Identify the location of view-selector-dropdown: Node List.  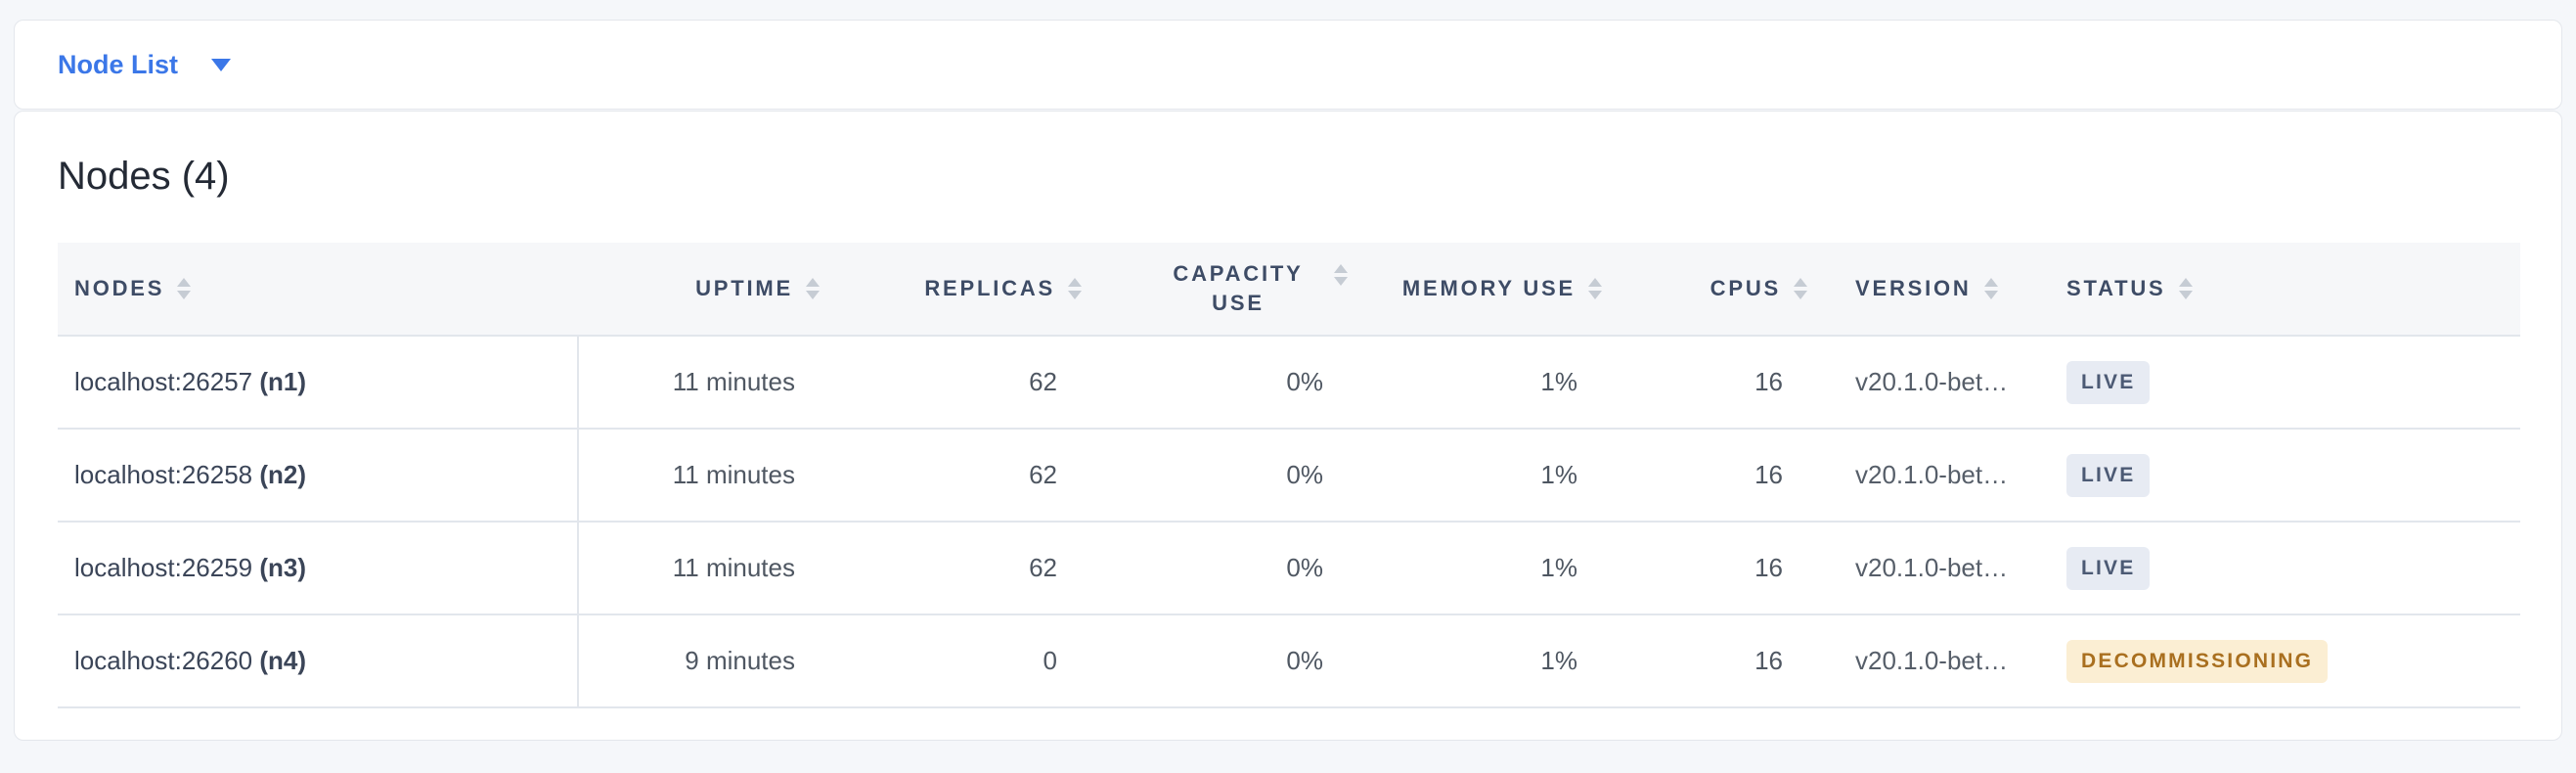
(145, 65).